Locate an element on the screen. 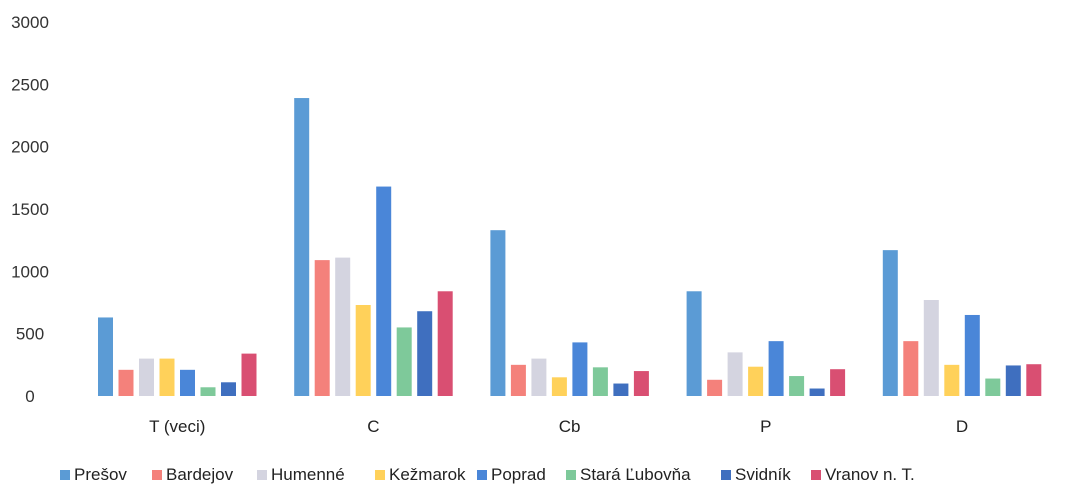  legend-item: Vranov n. T. is located at coordinates (863, 474).